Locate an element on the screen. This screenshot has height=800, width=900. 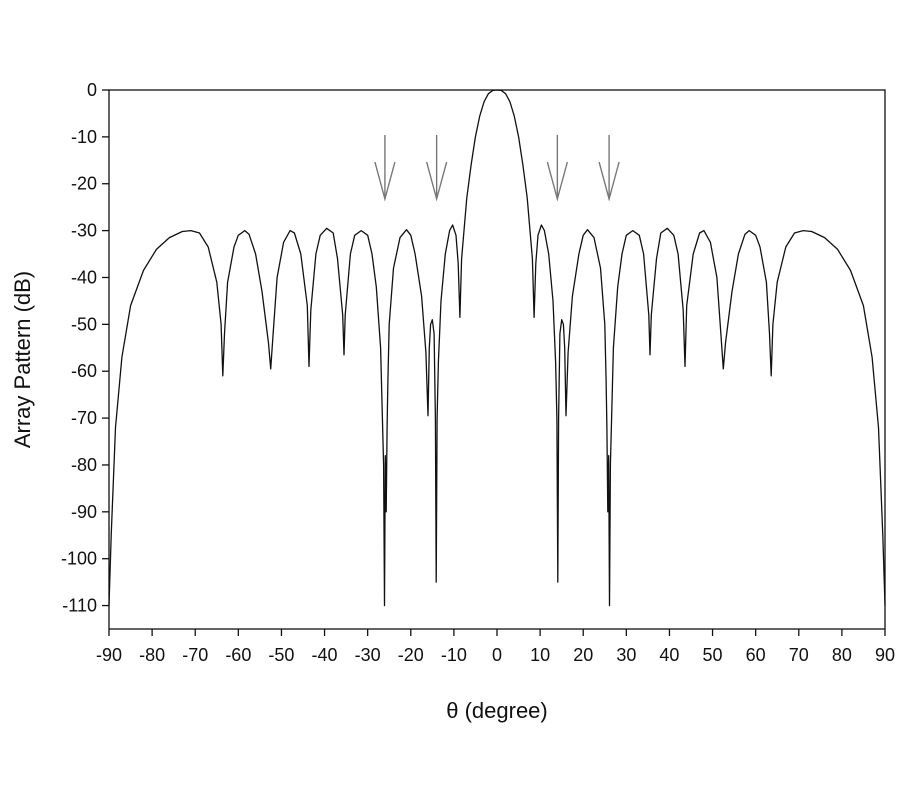
x-tick-label: -30 is located at coordinates (368, 655).